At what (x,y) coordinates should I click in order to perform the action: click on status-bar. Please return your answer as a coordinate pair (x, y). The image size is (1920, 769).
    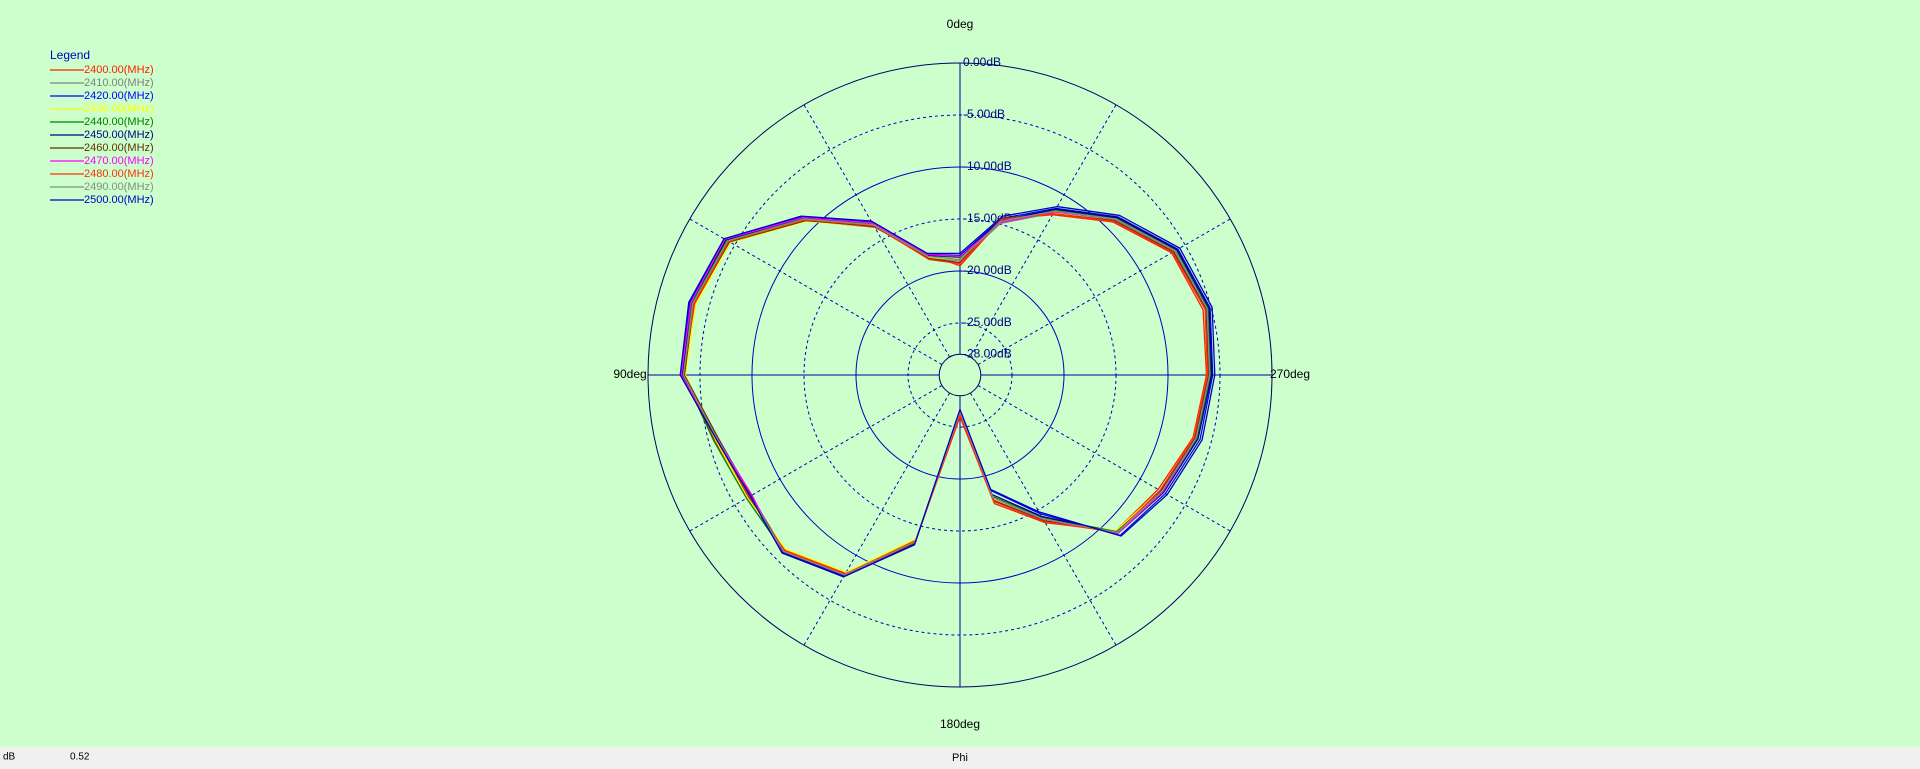
    Looking at the image, I should click on (960, 758).